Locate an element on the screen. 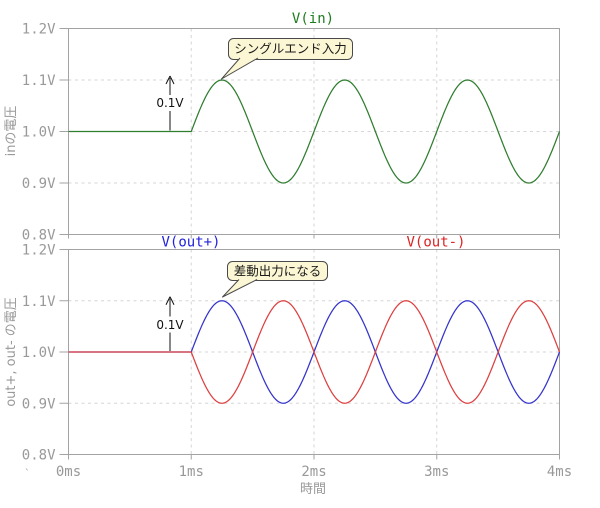  bottom-arrow-value-label: 0.1V is located at coordinates (170, 325).